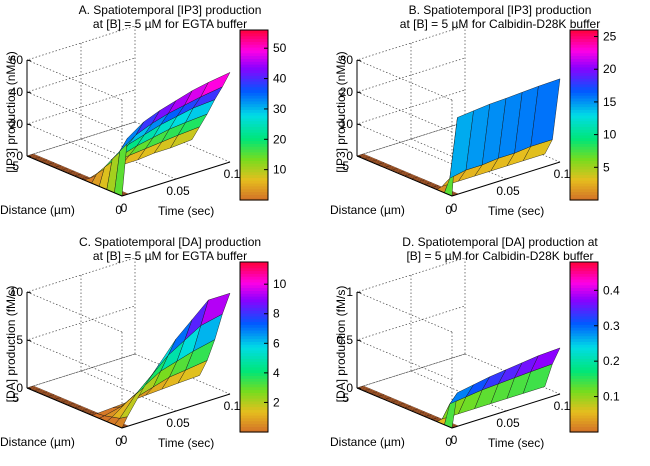 This screenshot has height=466, width=650. I want to click on grid-lines, so click(128, 111).